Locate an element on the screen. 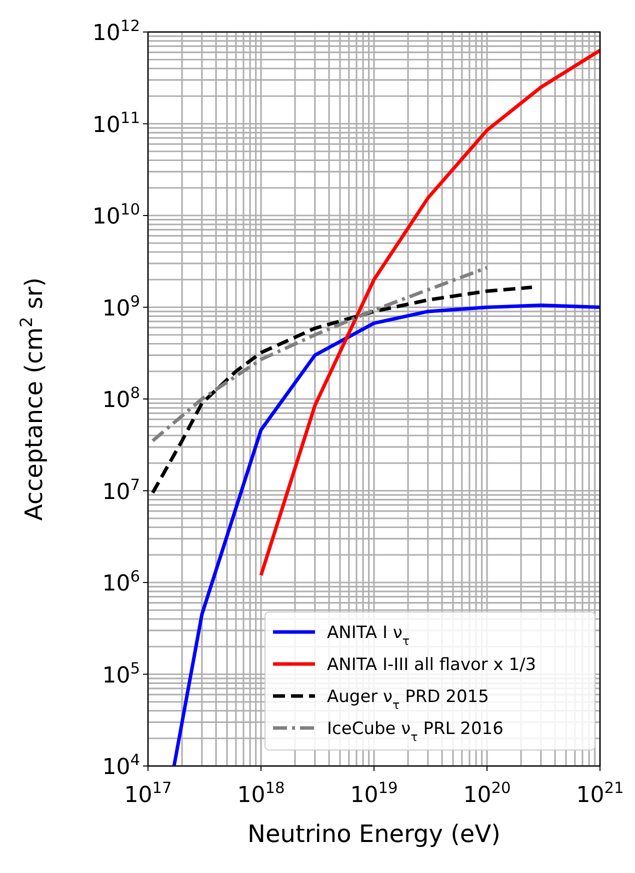  x-tick-label: 10$^{18}$ is located at coordinates (261, 793).